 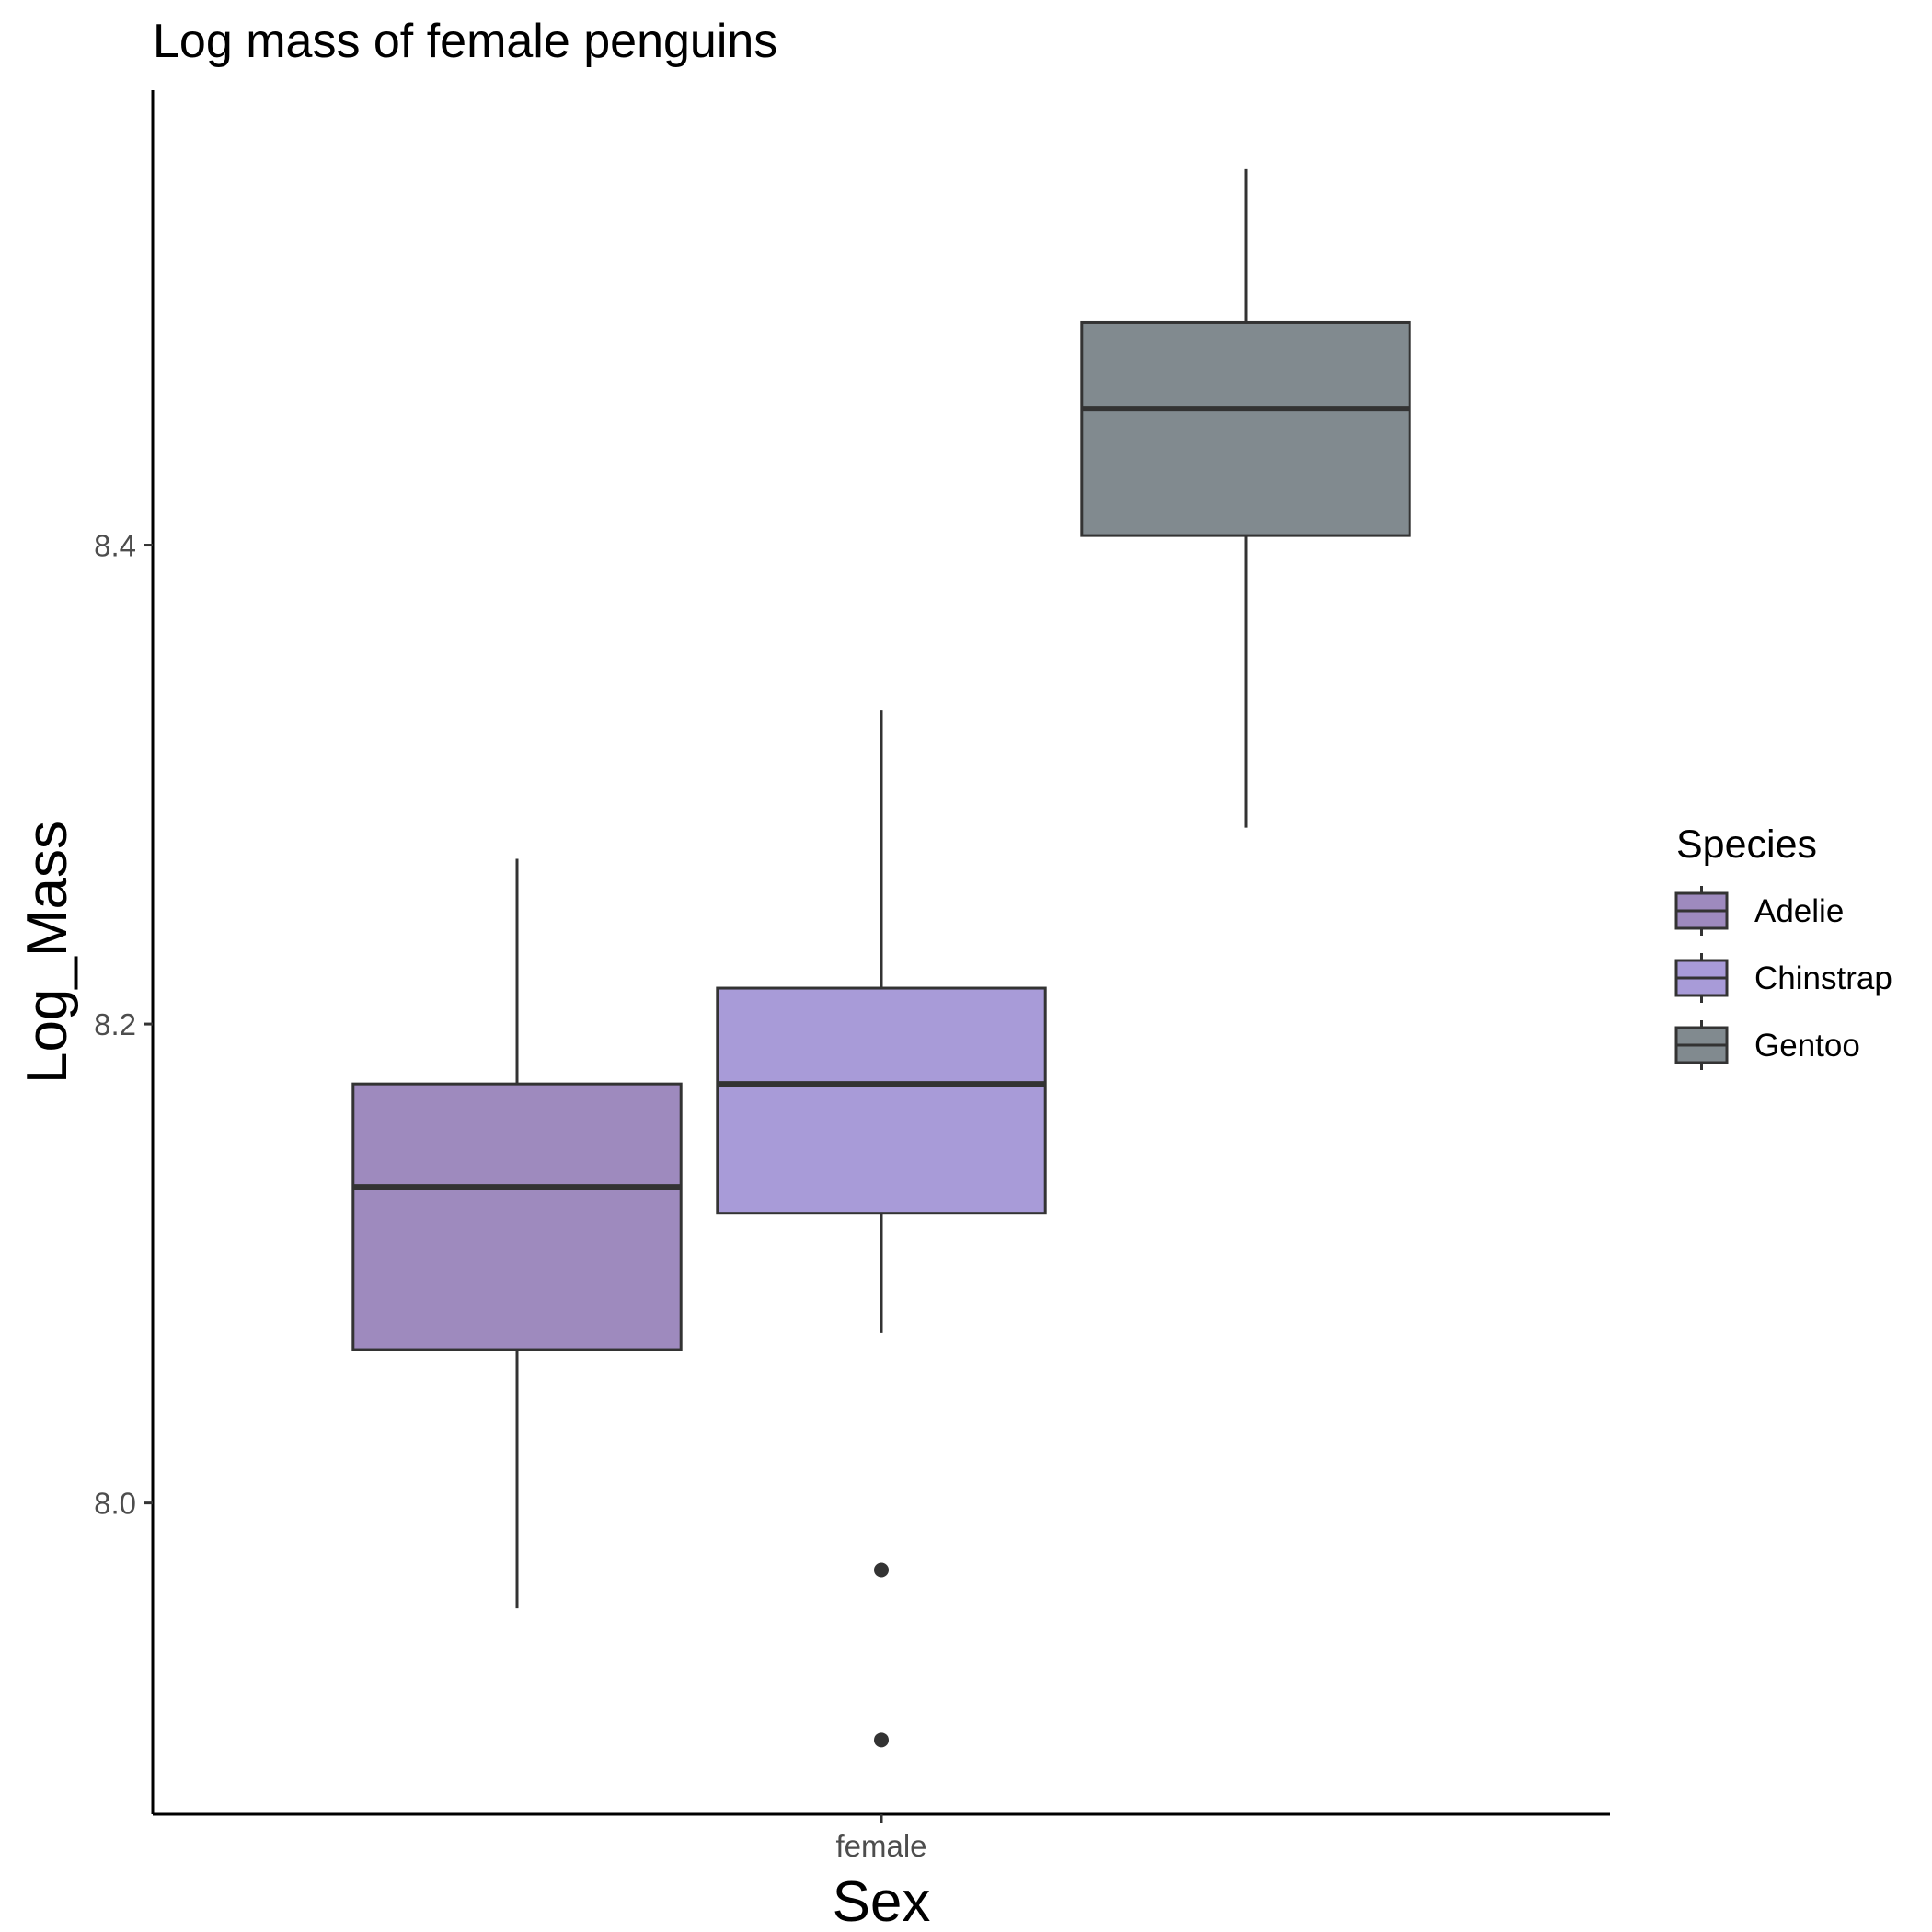 I want to click on legend-item-chinstrap: Chinstrap, so click(x=1783, y=978).